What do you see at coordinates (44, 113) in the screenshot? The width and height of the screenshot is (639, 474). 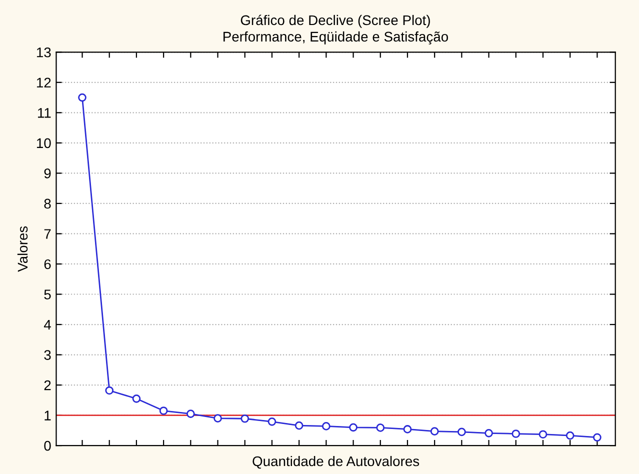 I see `y-tick-label: 11` at bounding box center [44, 113].